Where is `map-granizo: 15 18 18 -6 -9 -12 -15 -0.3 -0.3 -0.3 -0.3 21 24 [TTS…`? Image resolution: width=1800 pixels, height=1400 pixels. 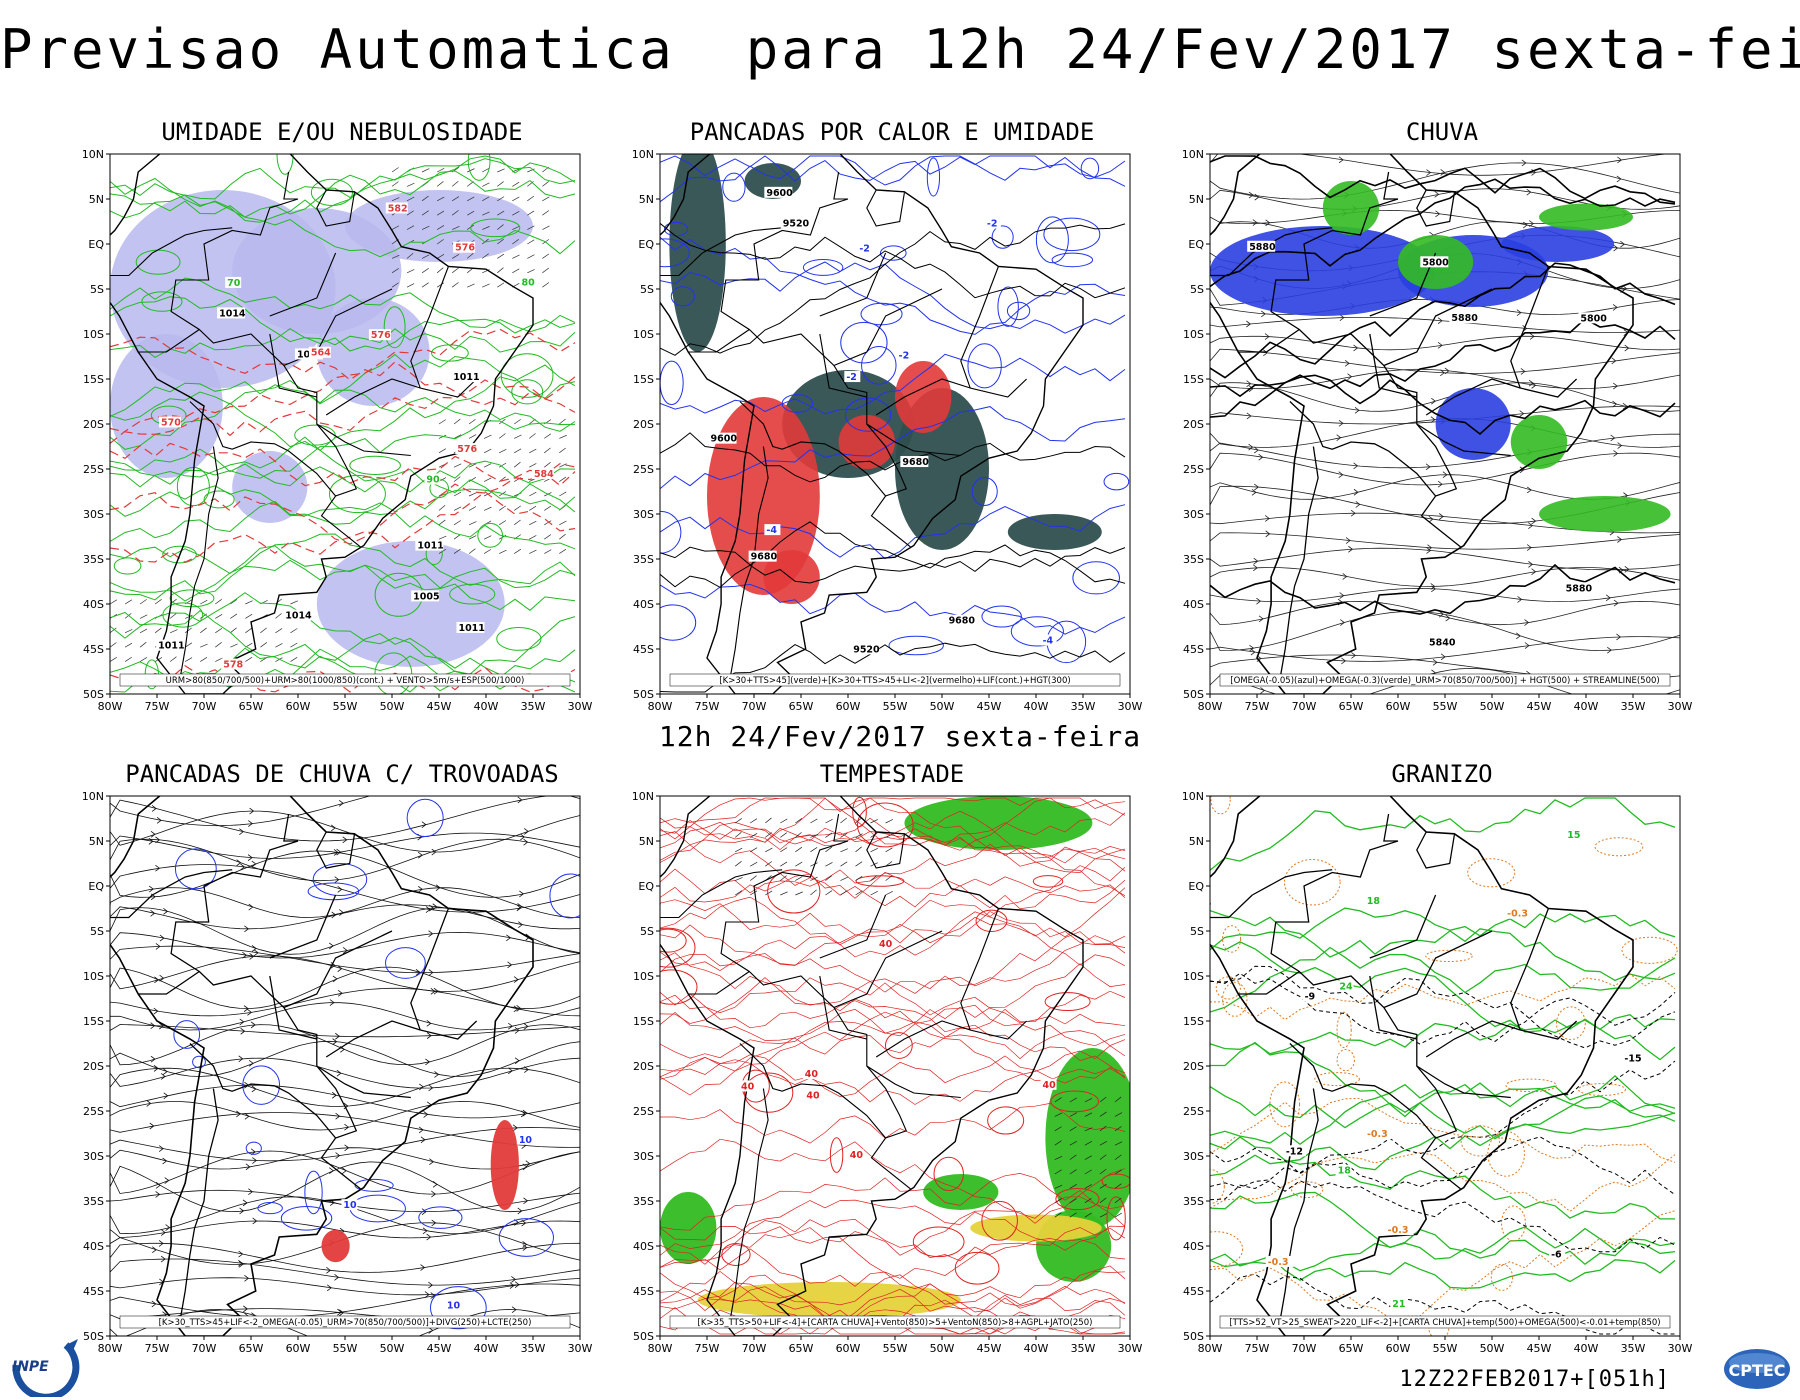 map-granizo: 15 18 18 -6 -9 -12 -15 -0.3 -0.3 -0.3 -0.3 21 24 [TTS… is located at coordinates (1437, 1073).